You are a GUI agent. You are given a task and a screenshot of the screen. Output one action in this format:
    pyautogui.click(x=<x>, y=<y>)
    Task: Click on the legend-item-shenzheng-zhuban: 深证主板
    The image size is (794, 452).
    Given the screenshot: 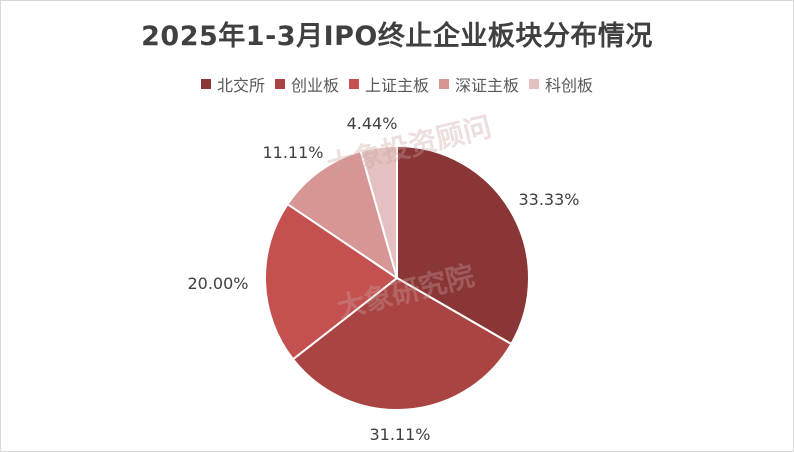 What is the action you would take?
    pyautogui.click(x=479, y=84)
    